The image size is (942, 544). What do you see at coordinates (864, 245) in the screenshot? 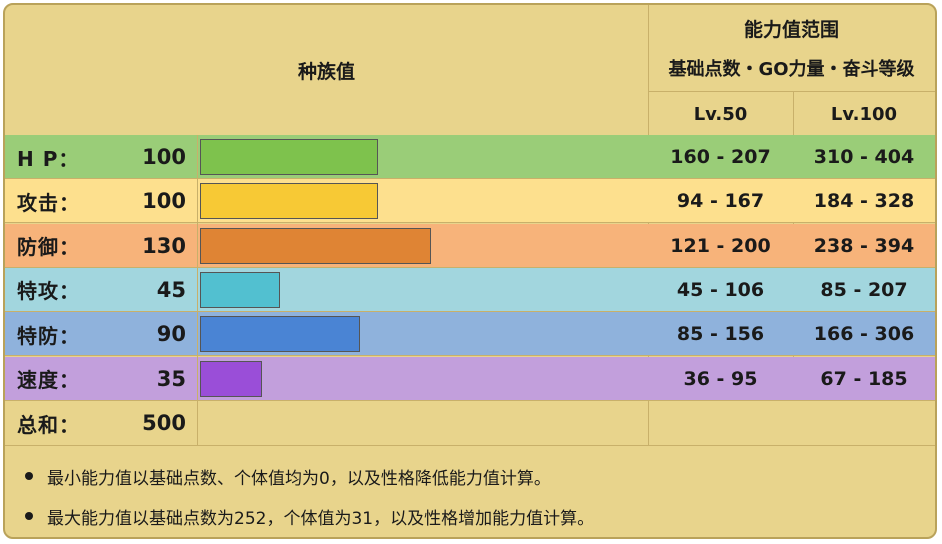
I see `range-lv100: 238 - 394` at bounding box center [864, 245].